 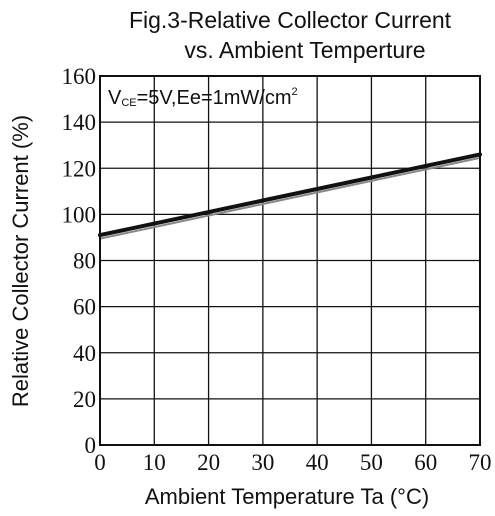 What do you see at coordinates (425, 462) in the screenshot?
I see `x-tick-label: 60` at bounding box center [425, 462].